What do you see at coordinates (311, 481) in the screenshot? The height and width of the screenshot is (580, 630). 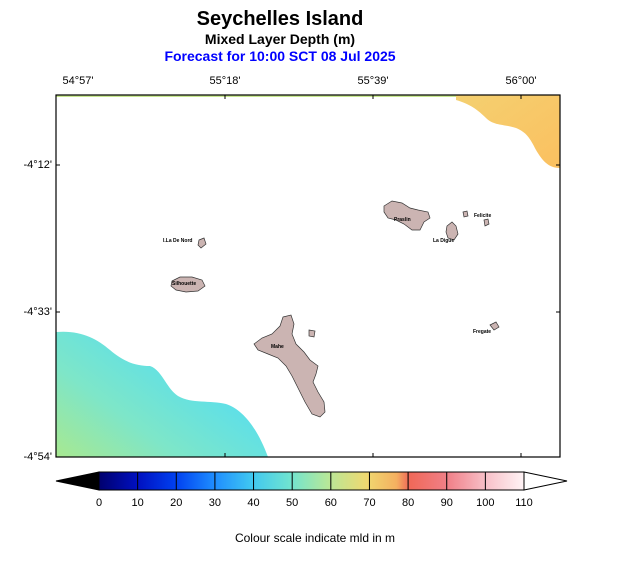 I see `colorbar-gradient` at bounding box center [311, 481].